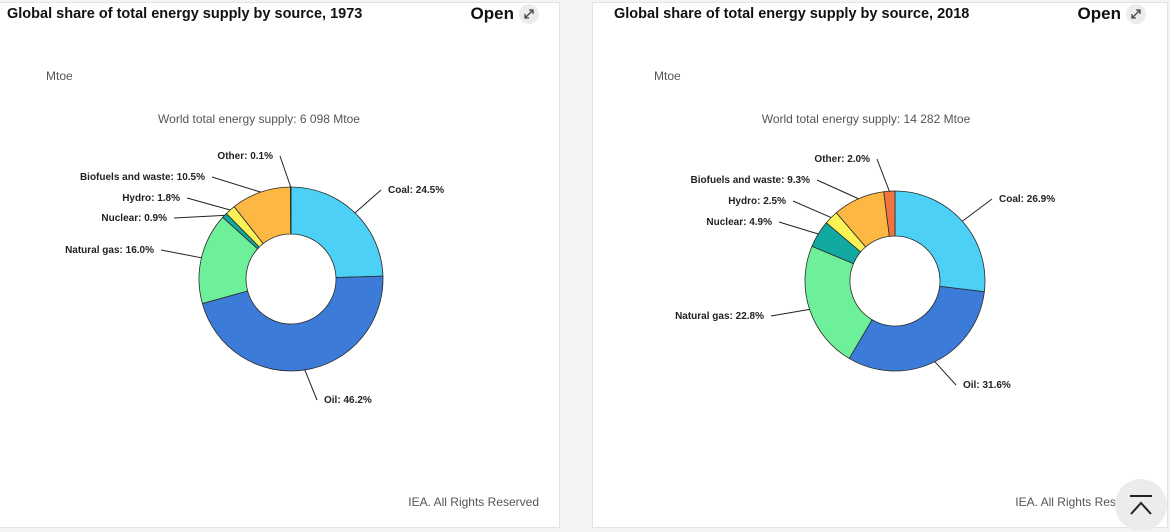  Describe the element at coordinates (751, 180) in the screenshot. I see `slice-label-biofuels-and-waste: Biofuels and waste: 9.3%` at that location.